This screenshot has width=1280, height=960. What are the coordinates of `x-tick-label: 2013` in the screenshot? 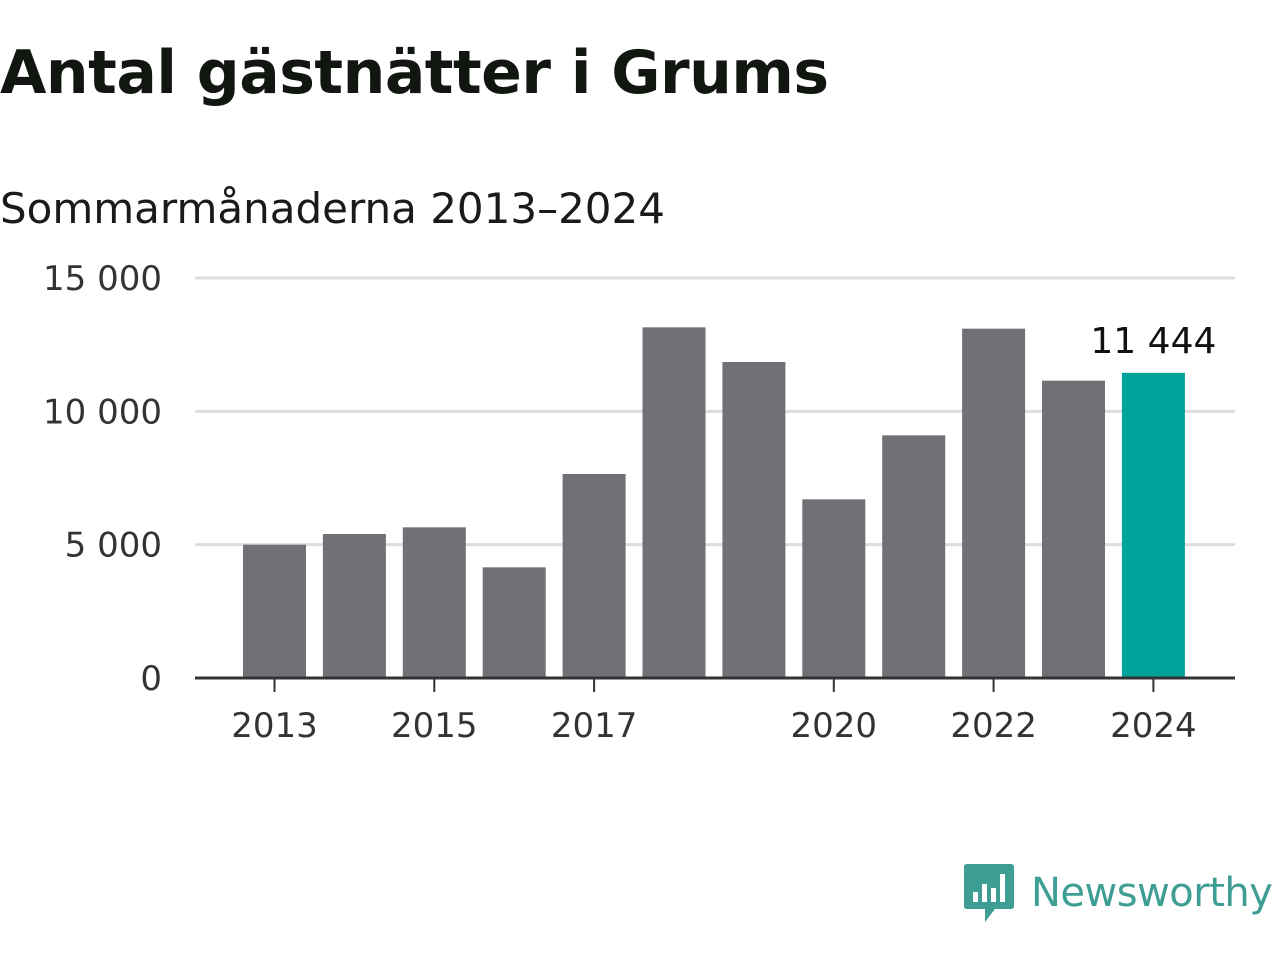 It's located at (274, 726).